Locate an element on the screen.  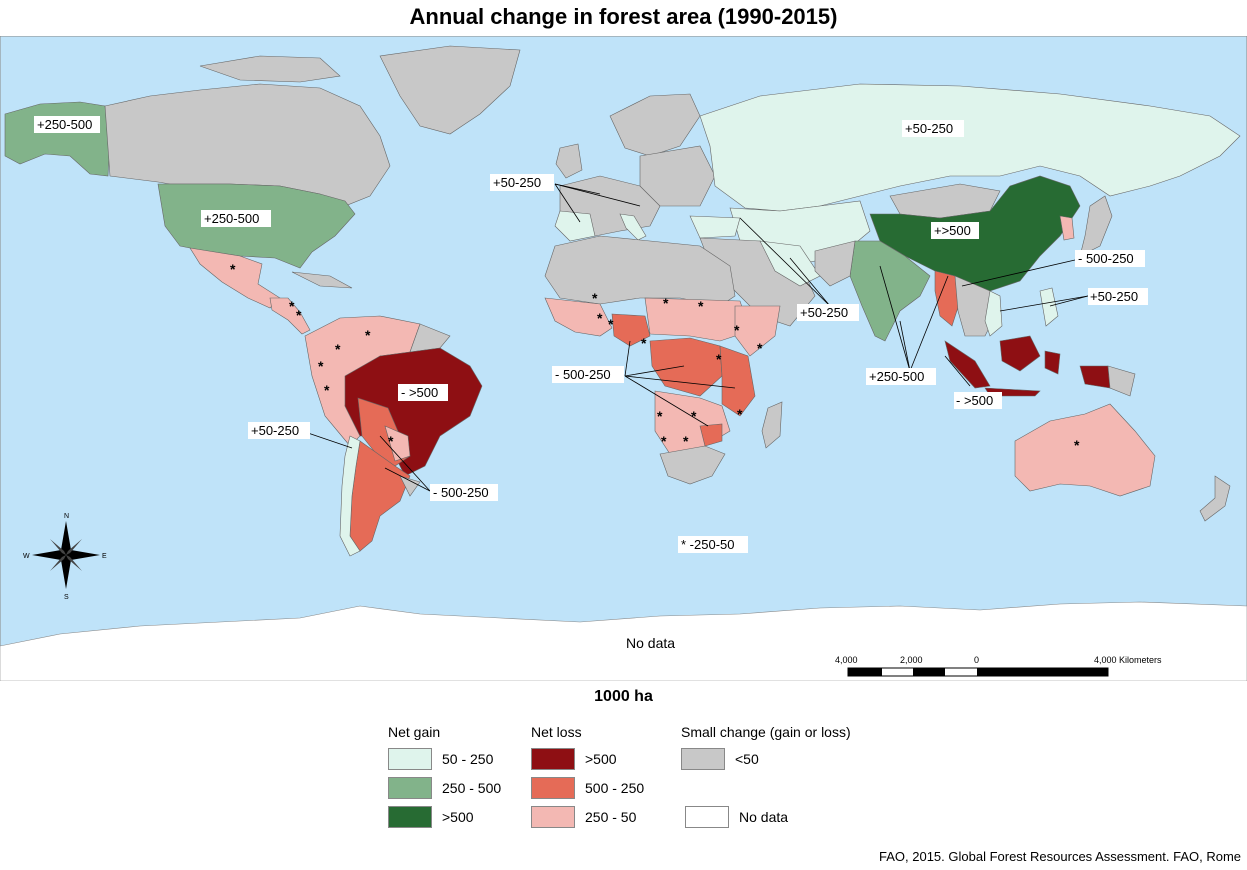
label-argentina: - 500-250 is located at coordinates (464, 492).